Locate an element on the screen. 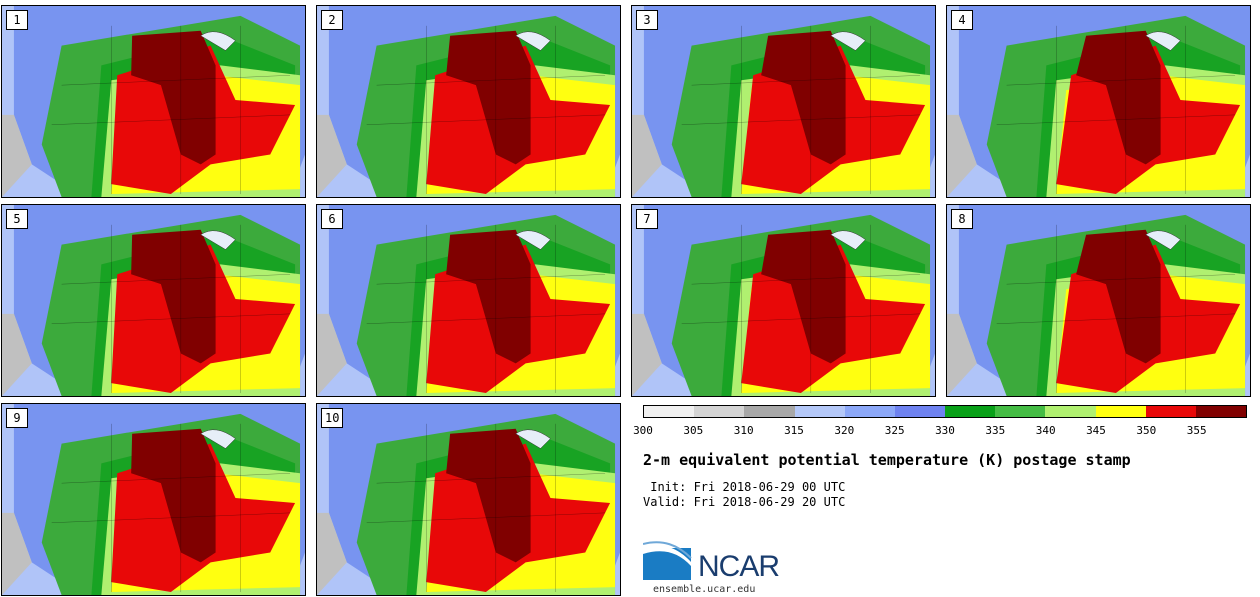  colorbar-tick-label: 340 is located at coordinates (1045, 430).